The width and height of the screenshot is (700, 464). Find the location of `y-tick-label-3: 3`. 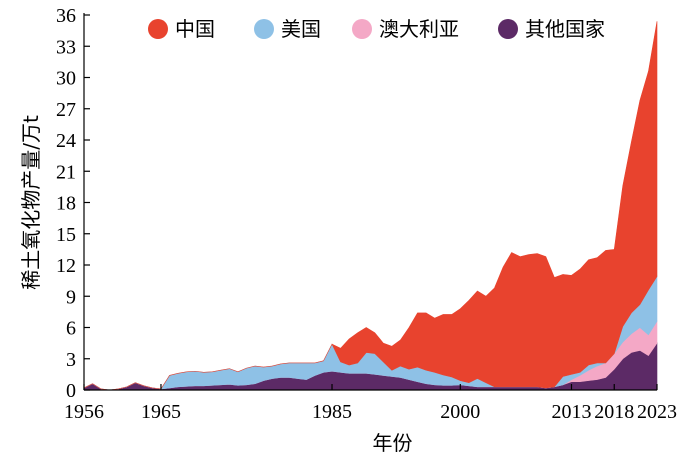

y-tick-label-3: 3 is located at coordinates (71, 360).